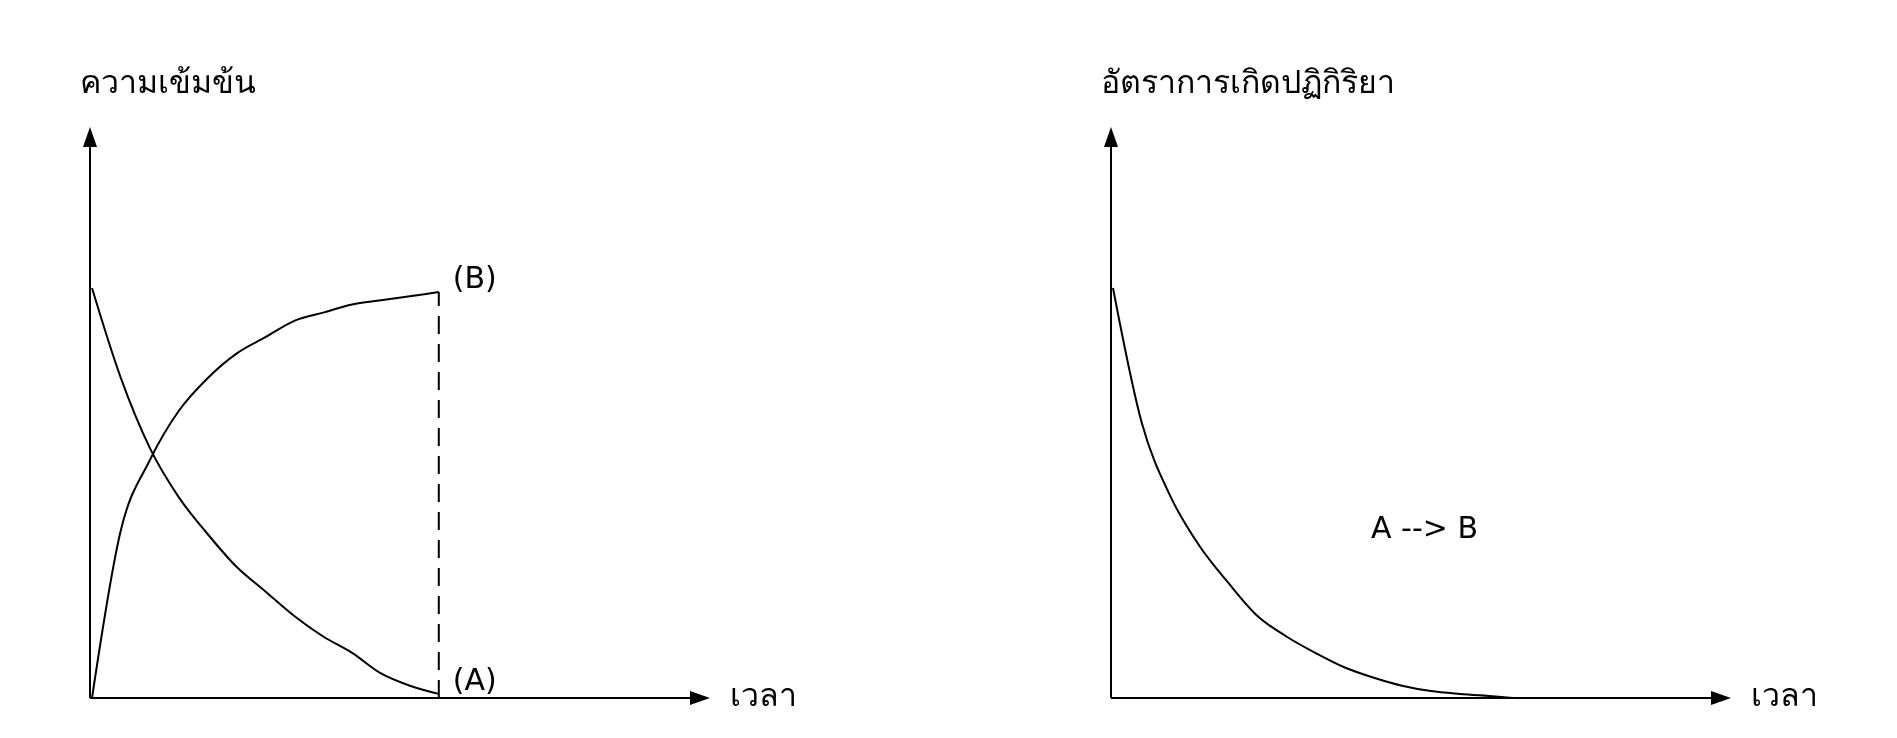 The height and width of the screenshot is (738, 1897). Describe the element at coordinates (1424, 527) in the screenshot. I see `annotation: A --> B` at that location.